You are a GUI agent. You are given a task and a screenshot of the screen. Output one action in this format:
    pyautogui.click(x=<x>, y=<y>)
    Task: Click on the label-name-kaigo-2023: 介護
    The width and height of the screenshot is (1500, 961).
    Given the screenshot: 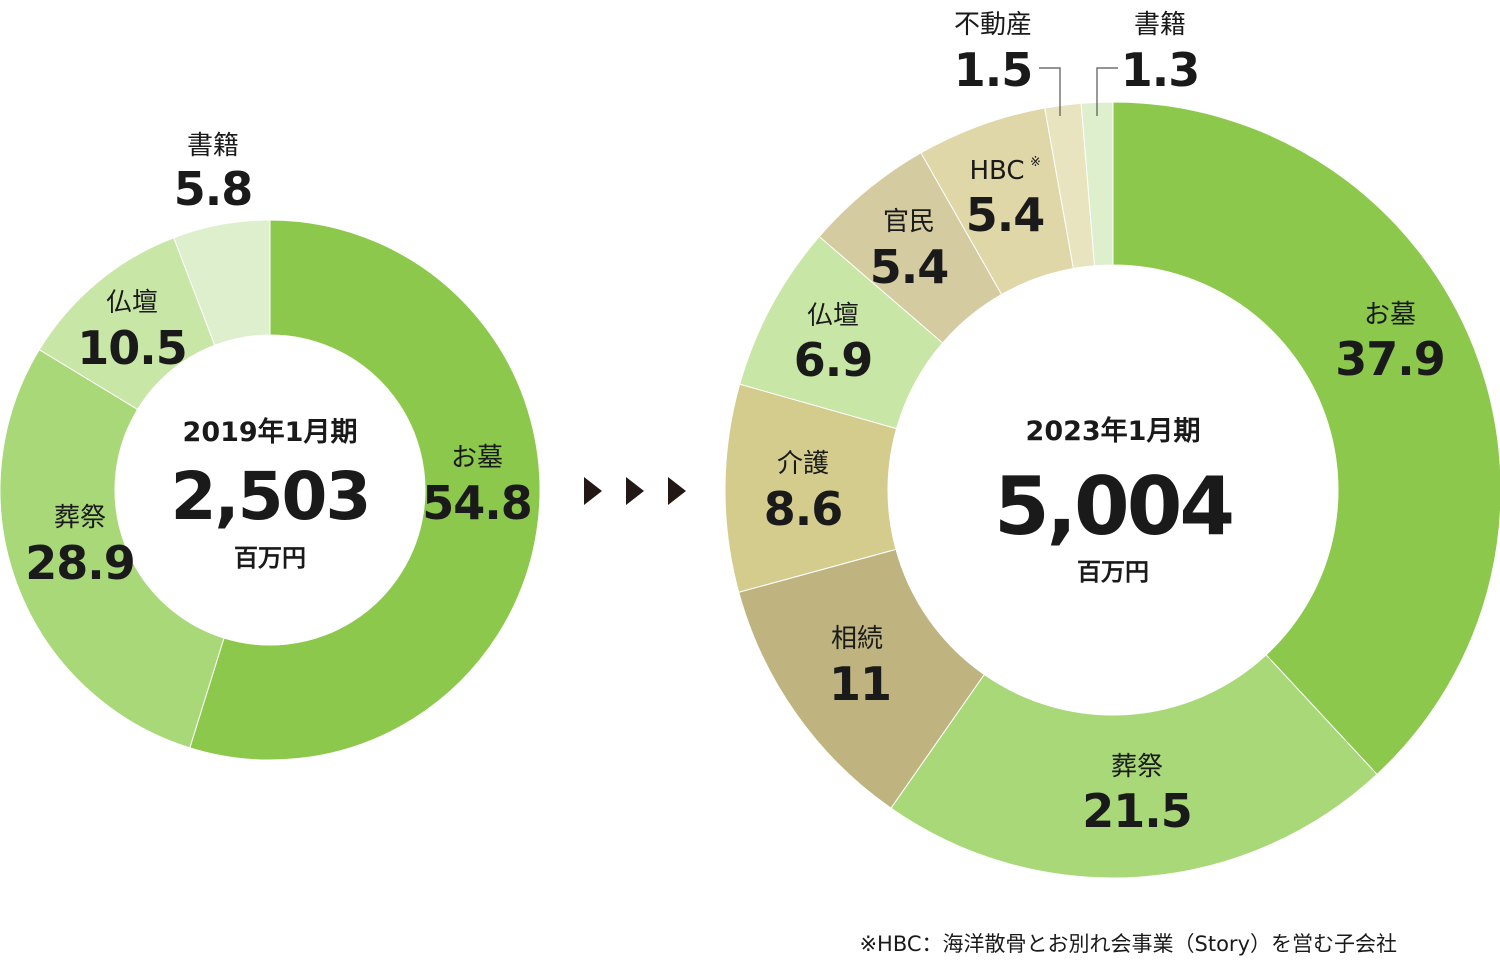 What is the action you would take?
    pyautogui.click(x=803, y=464)
    